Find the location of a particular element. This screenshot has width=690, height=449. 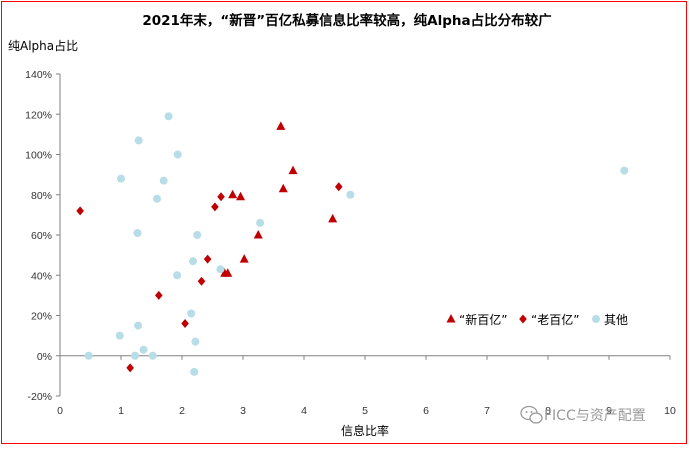

x-tick-label: 5 is located at coordinates (365, 411).